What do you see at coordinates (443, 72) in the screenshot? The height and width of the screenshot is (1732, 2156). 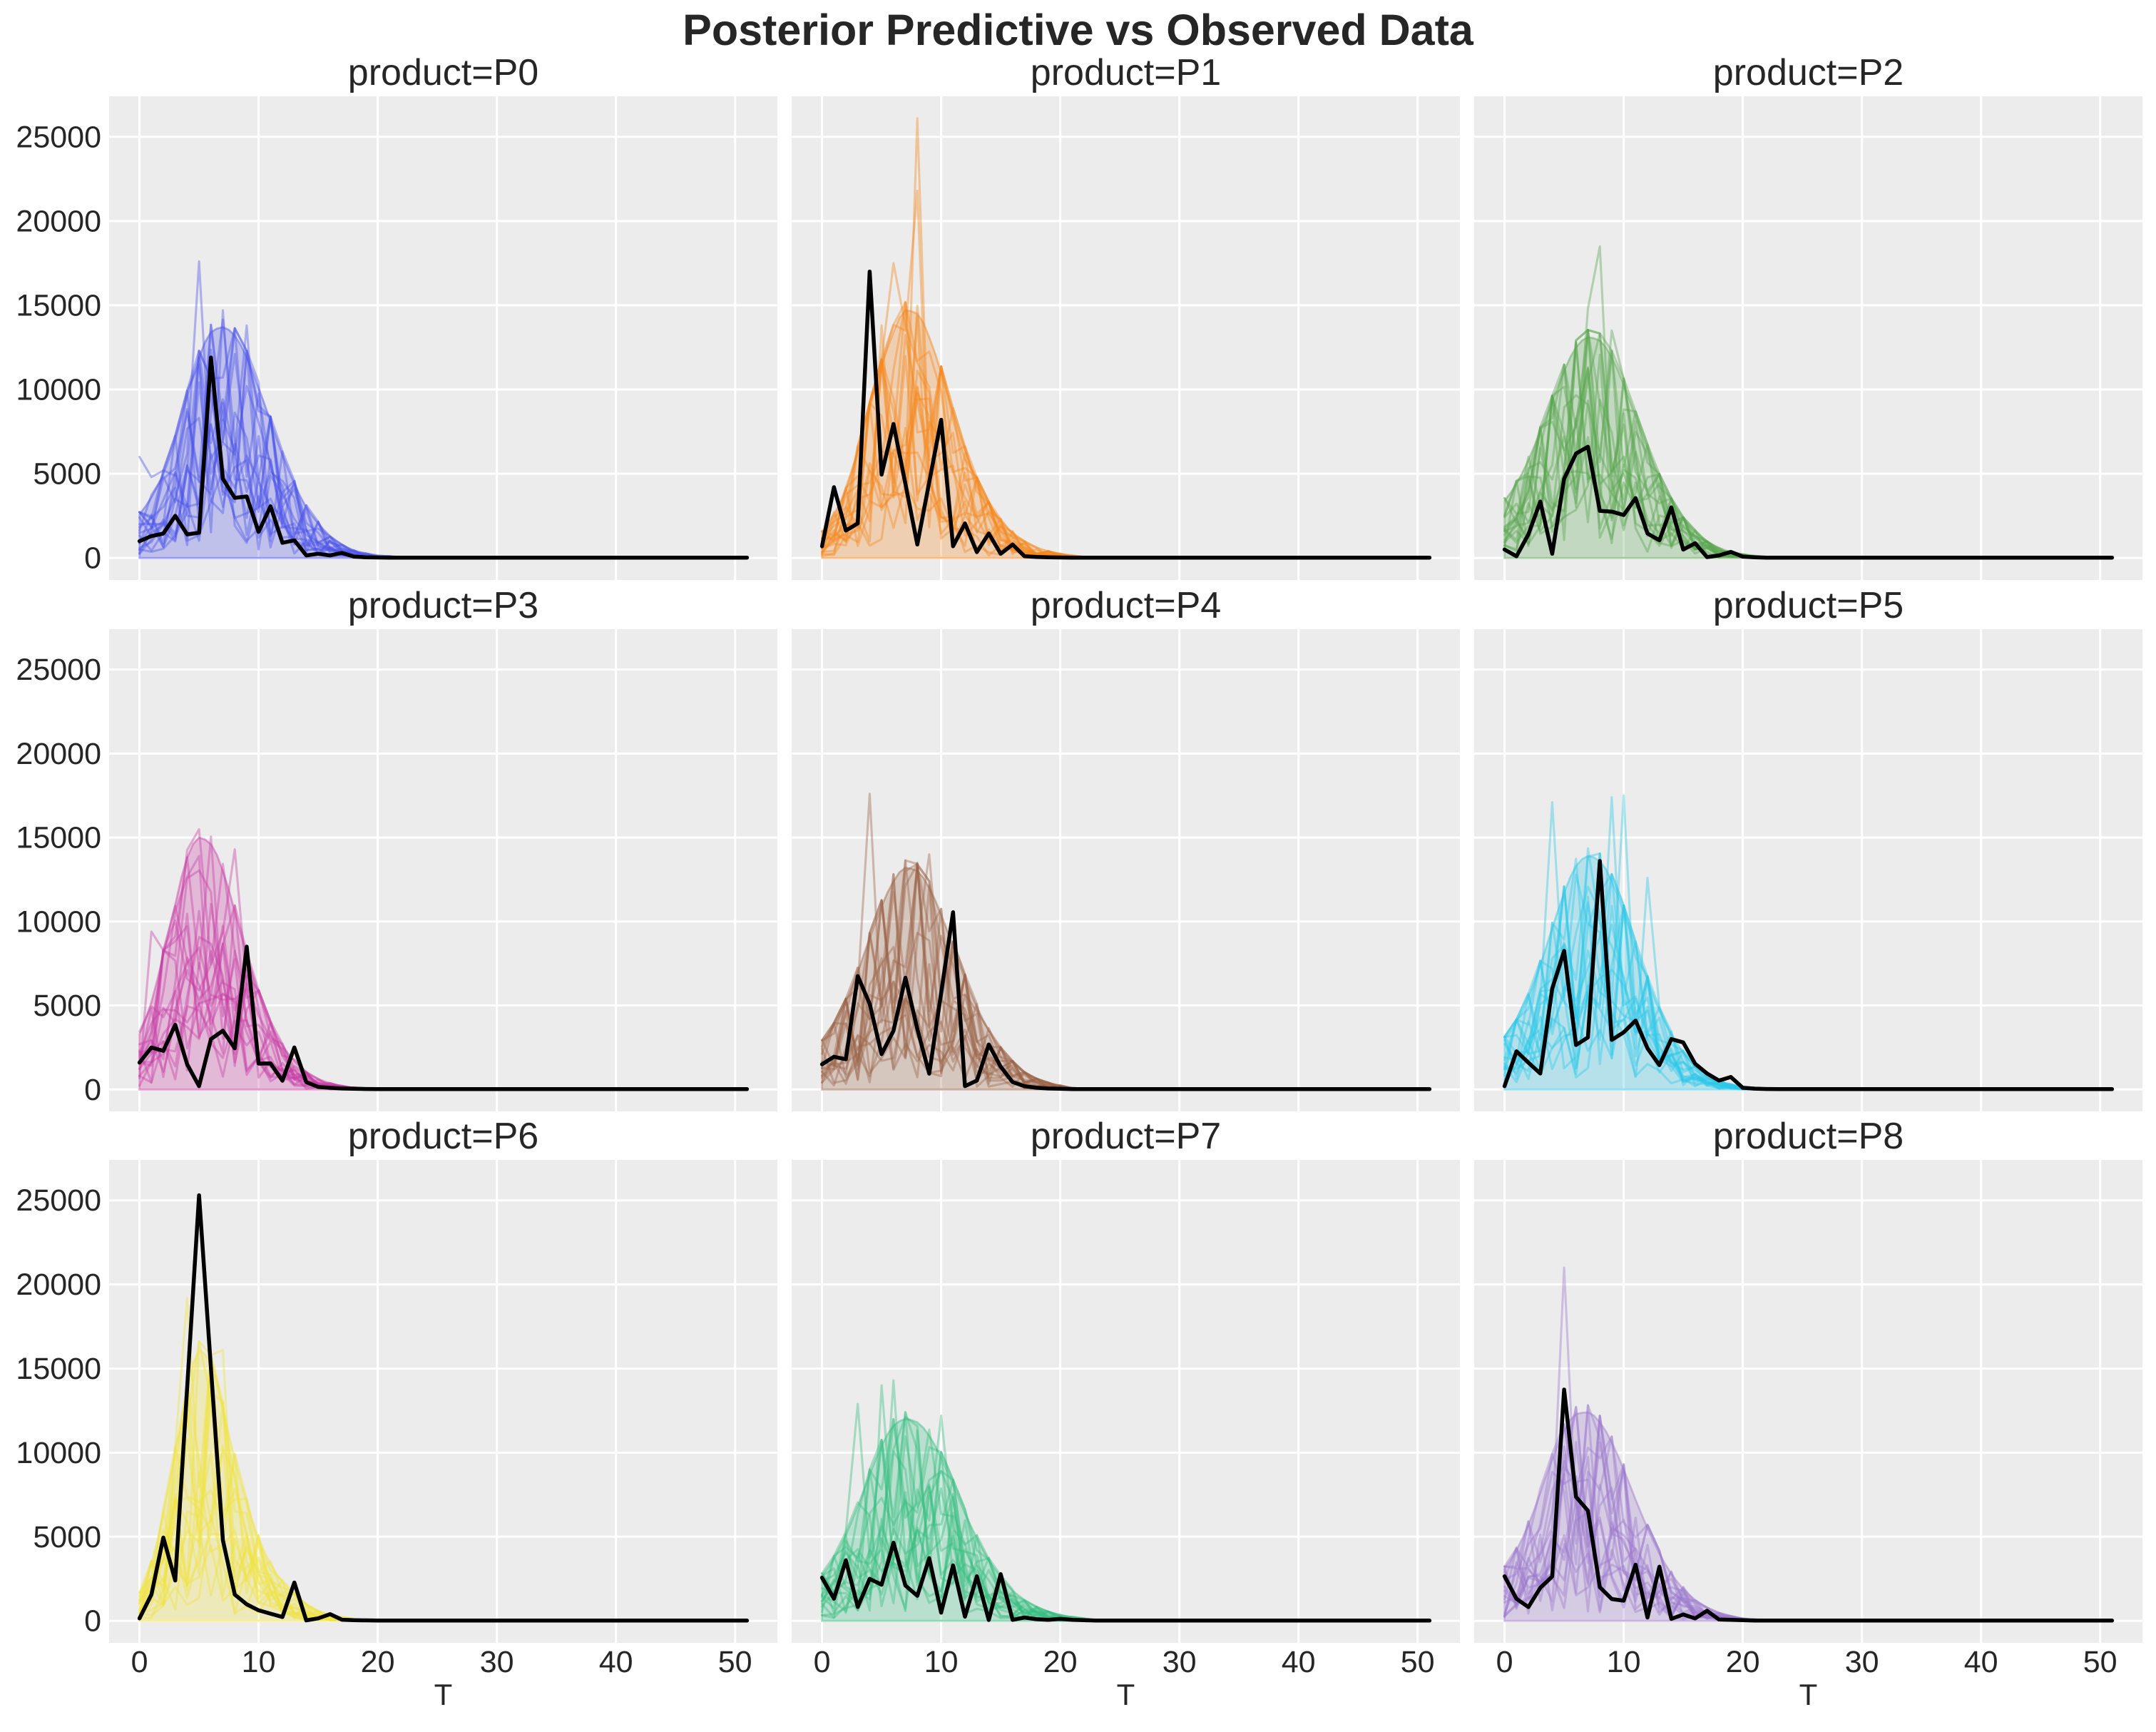 I see `svg-text: product=P0` at bounding box center [443, 72].